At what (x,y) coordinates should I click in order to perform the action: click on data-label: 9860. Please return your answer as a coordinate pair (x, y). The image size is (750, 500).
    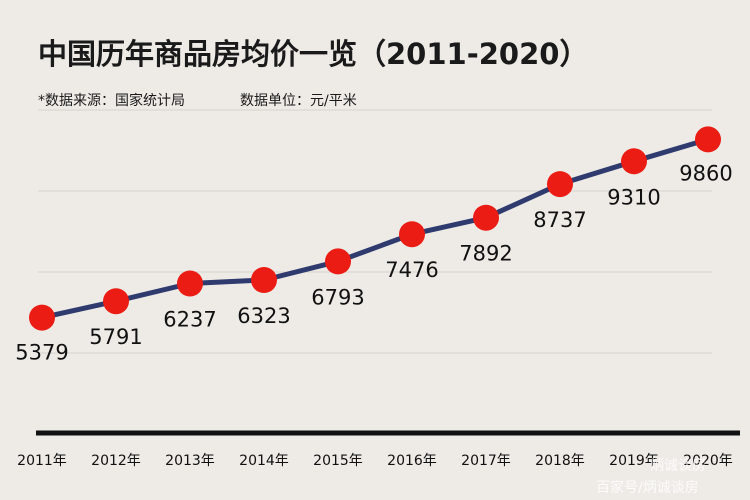
    Looking at the image, I should click on (705, 173).